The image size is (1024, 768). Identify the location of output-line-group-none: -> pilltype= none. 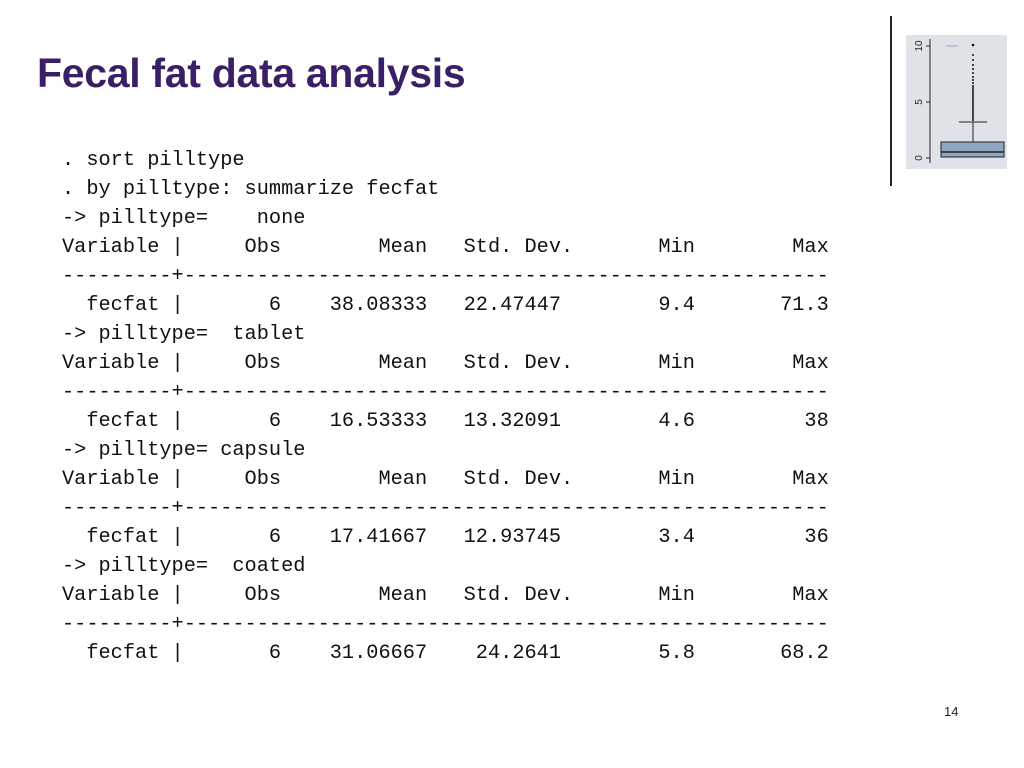
(184, 218).